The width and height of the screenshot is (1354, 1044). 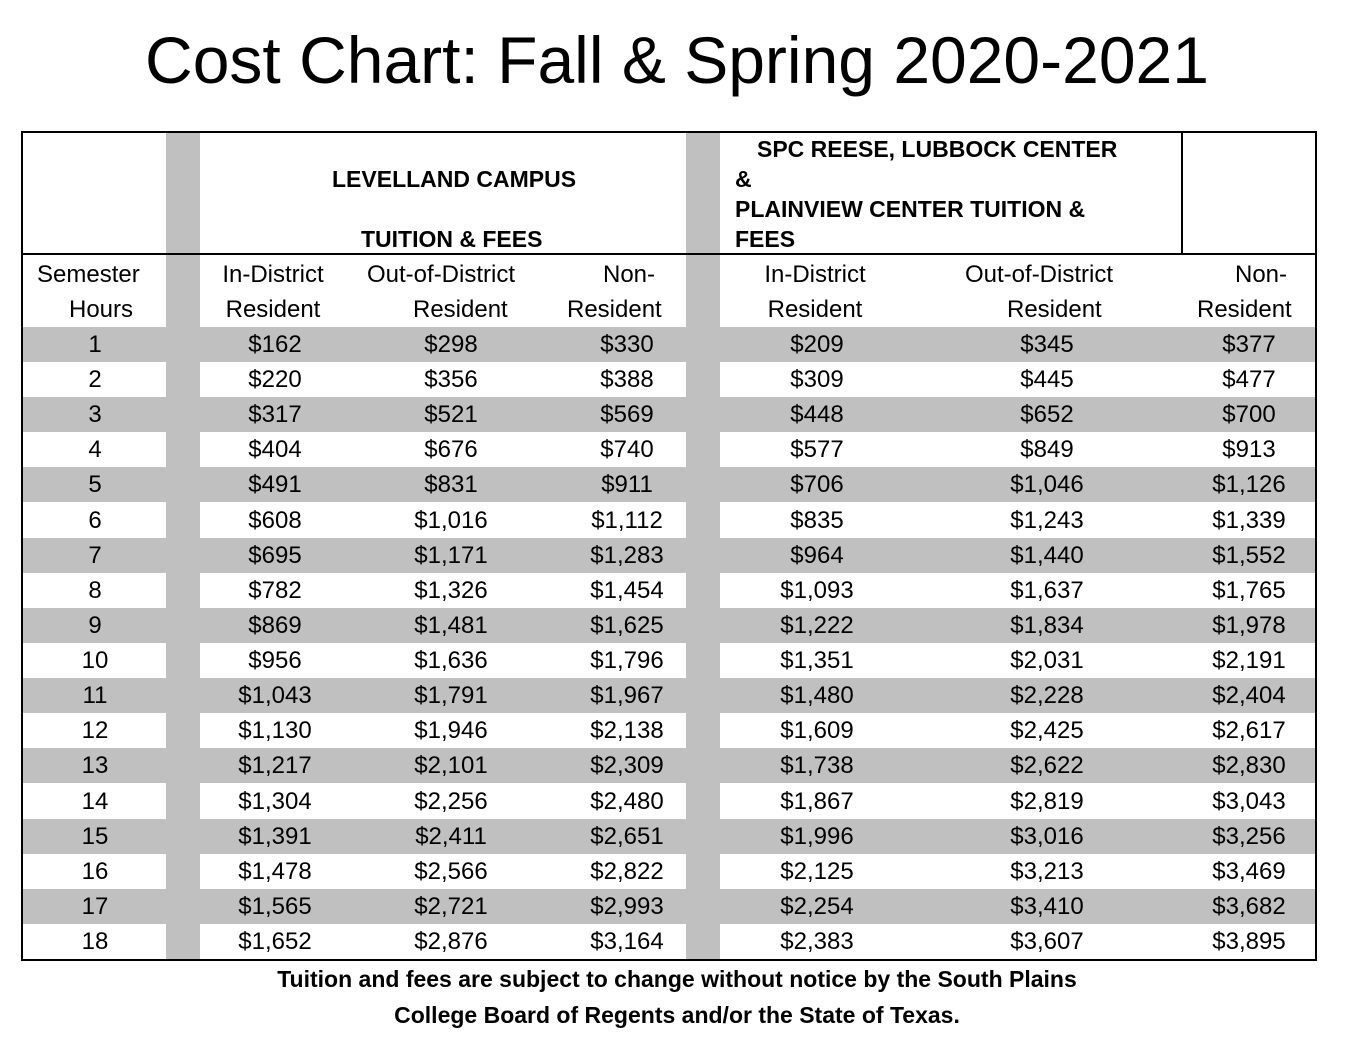 I want to click on cell-reese-in-district: $448, so click(x=817, y=415).